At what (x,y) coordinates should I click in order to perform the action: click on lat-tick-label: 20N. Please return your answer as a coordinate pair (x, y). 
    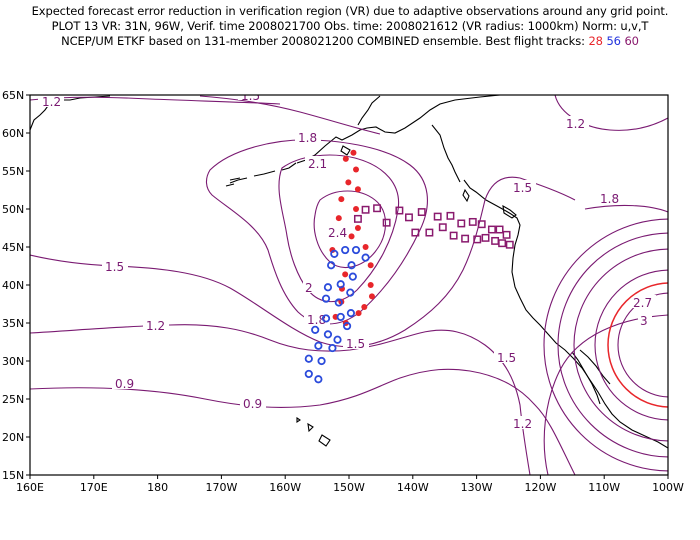
    Looking at the image, I should click on (13, 437).